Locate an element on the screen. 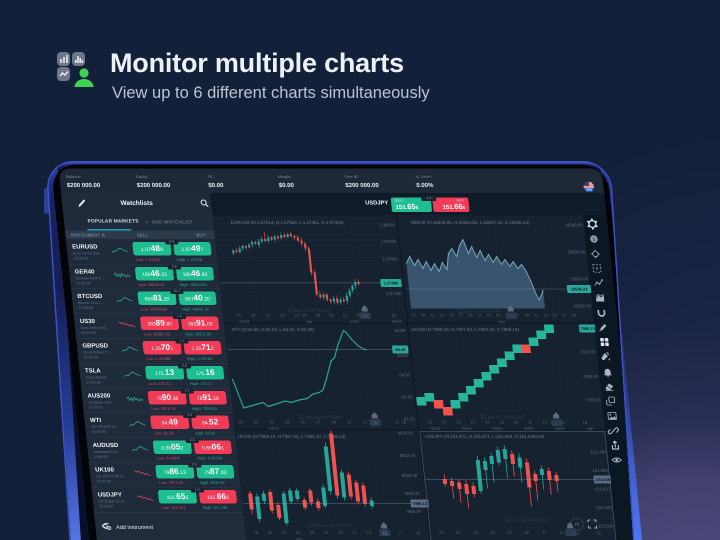  svg-text: 1.08000 is located at coordinates (387, 225).